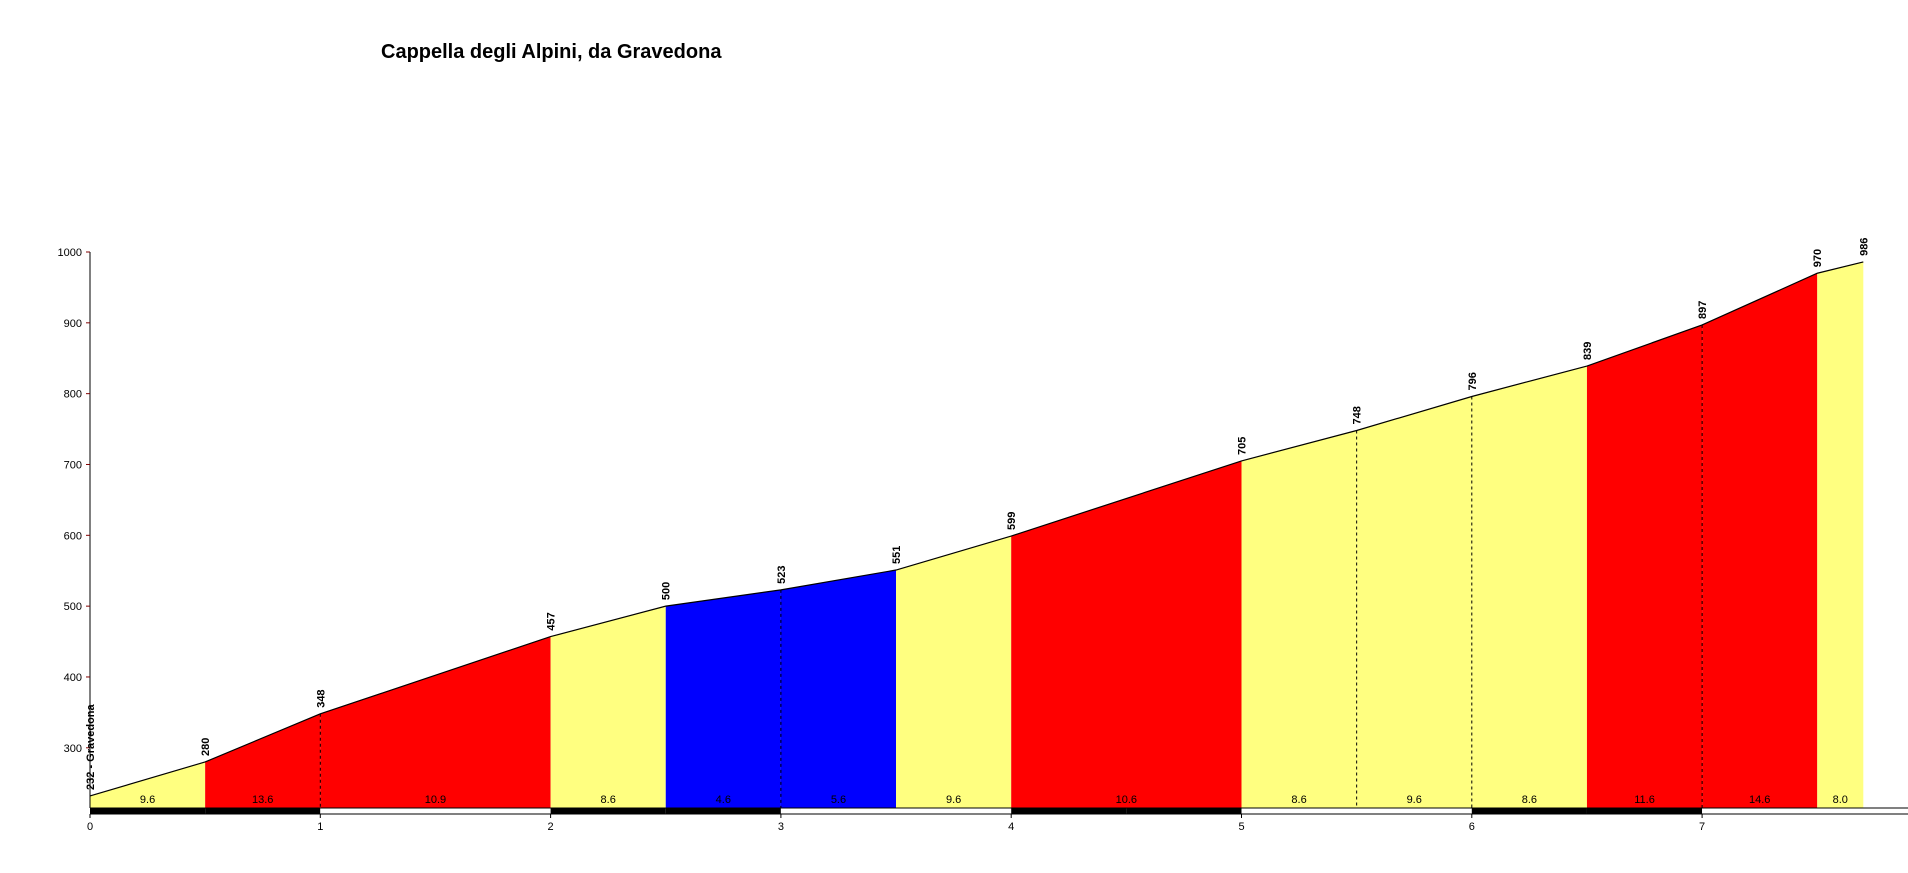 This screenshot has width=1908, height=873. Describe the element at coordinates (1818, 258) in the screenshot. I see `elevation-label-13: 970` at that location.